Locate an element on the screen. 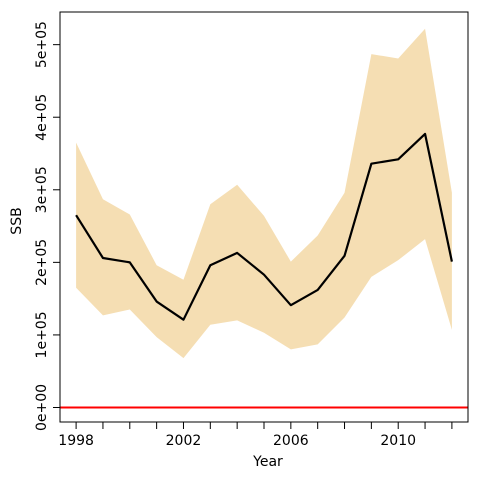 This screenshot has height=480, width=480. x-tick-label: 2010 is located at coordinates (398, 441).